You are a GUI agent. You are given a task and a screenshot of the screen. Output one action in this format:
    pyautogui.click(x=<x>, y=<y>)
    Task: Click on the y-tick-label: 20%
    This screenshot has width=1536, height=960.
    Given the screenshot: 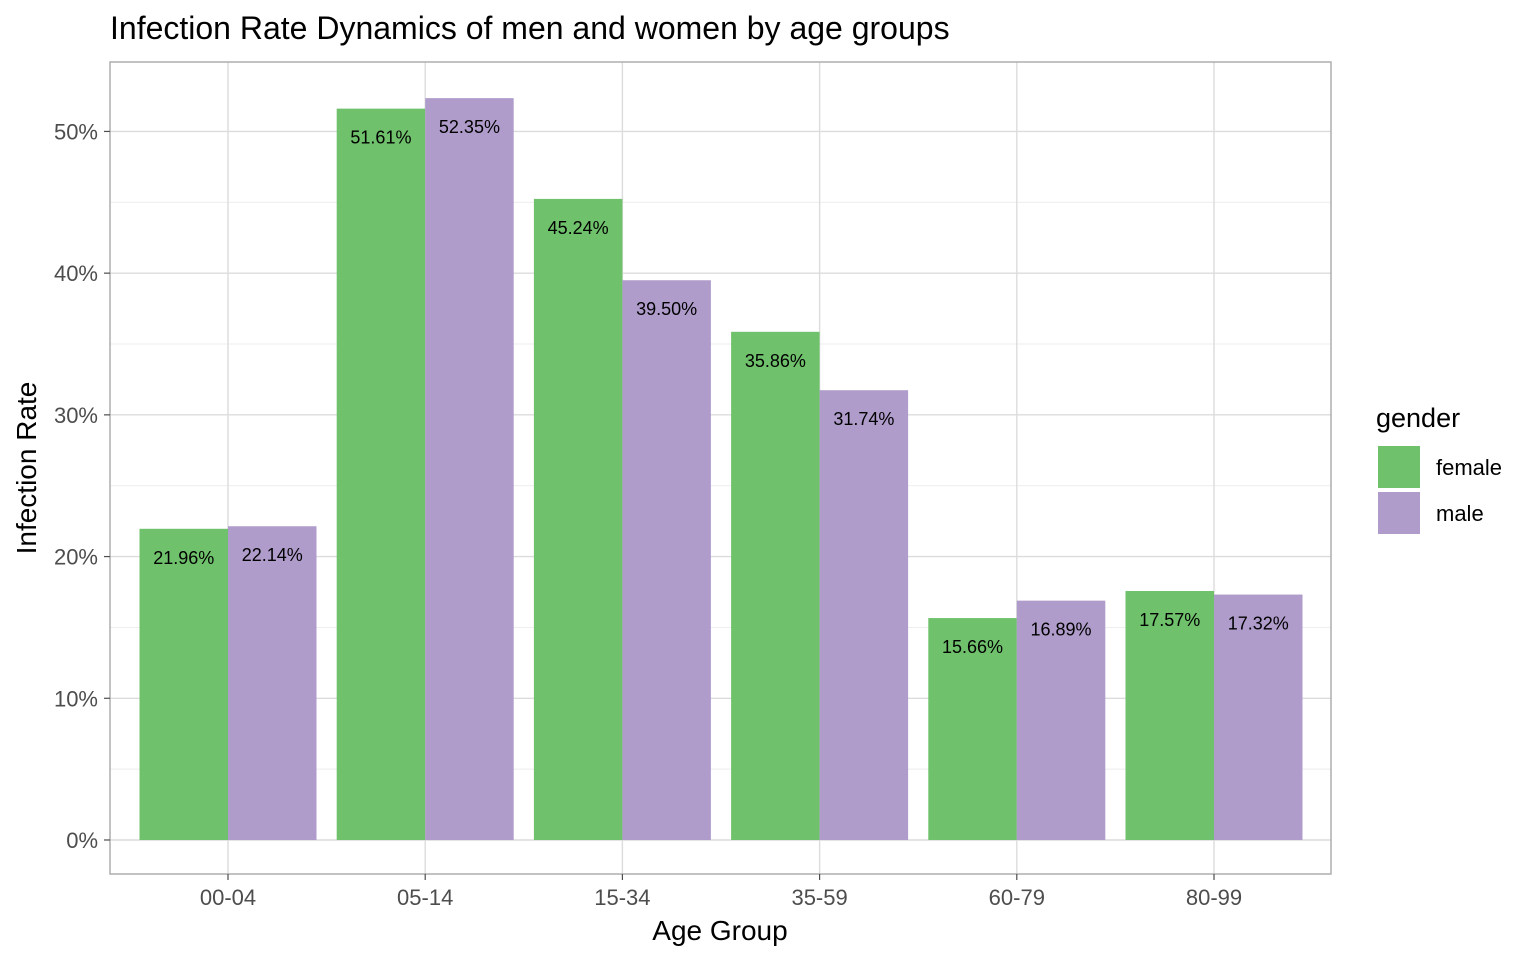 What is the action you would take?
    pyautogui.click(x=76, y=557)
    